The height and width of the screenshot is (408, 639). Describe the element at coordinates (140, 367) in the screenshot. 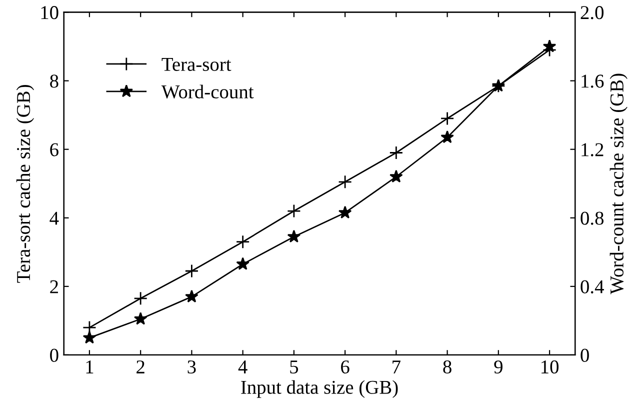

I see `x-tick-label: 2` at that location.